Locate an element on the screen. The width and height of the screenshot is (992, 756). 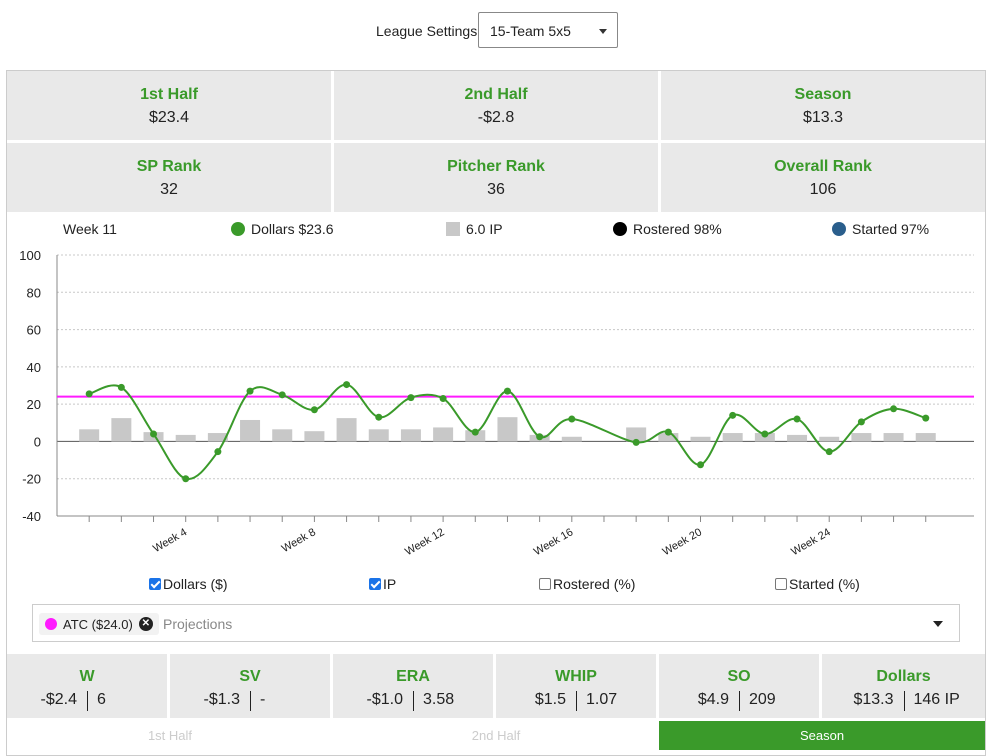
category-label: WHIP is located at coordinates (576, 676).